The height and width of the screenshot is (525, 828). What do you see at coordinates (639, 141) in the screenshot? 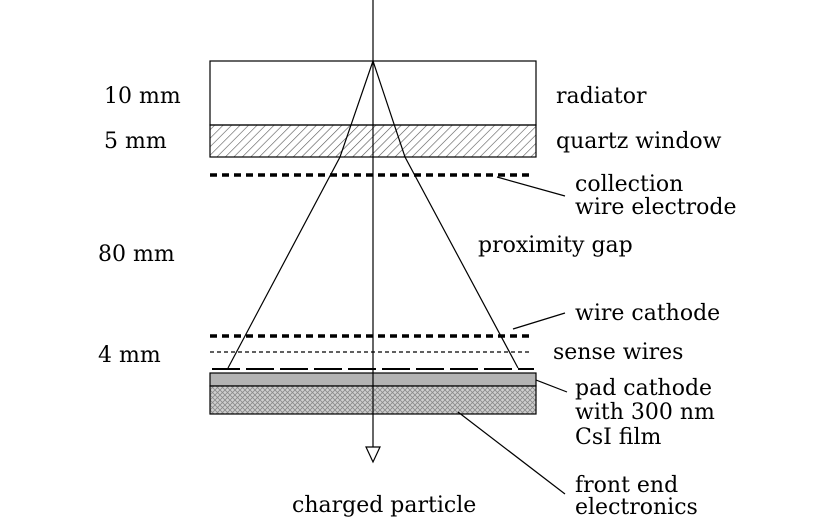
I see `label-quartz-window: quartz window` at bounding box center [639, 141].